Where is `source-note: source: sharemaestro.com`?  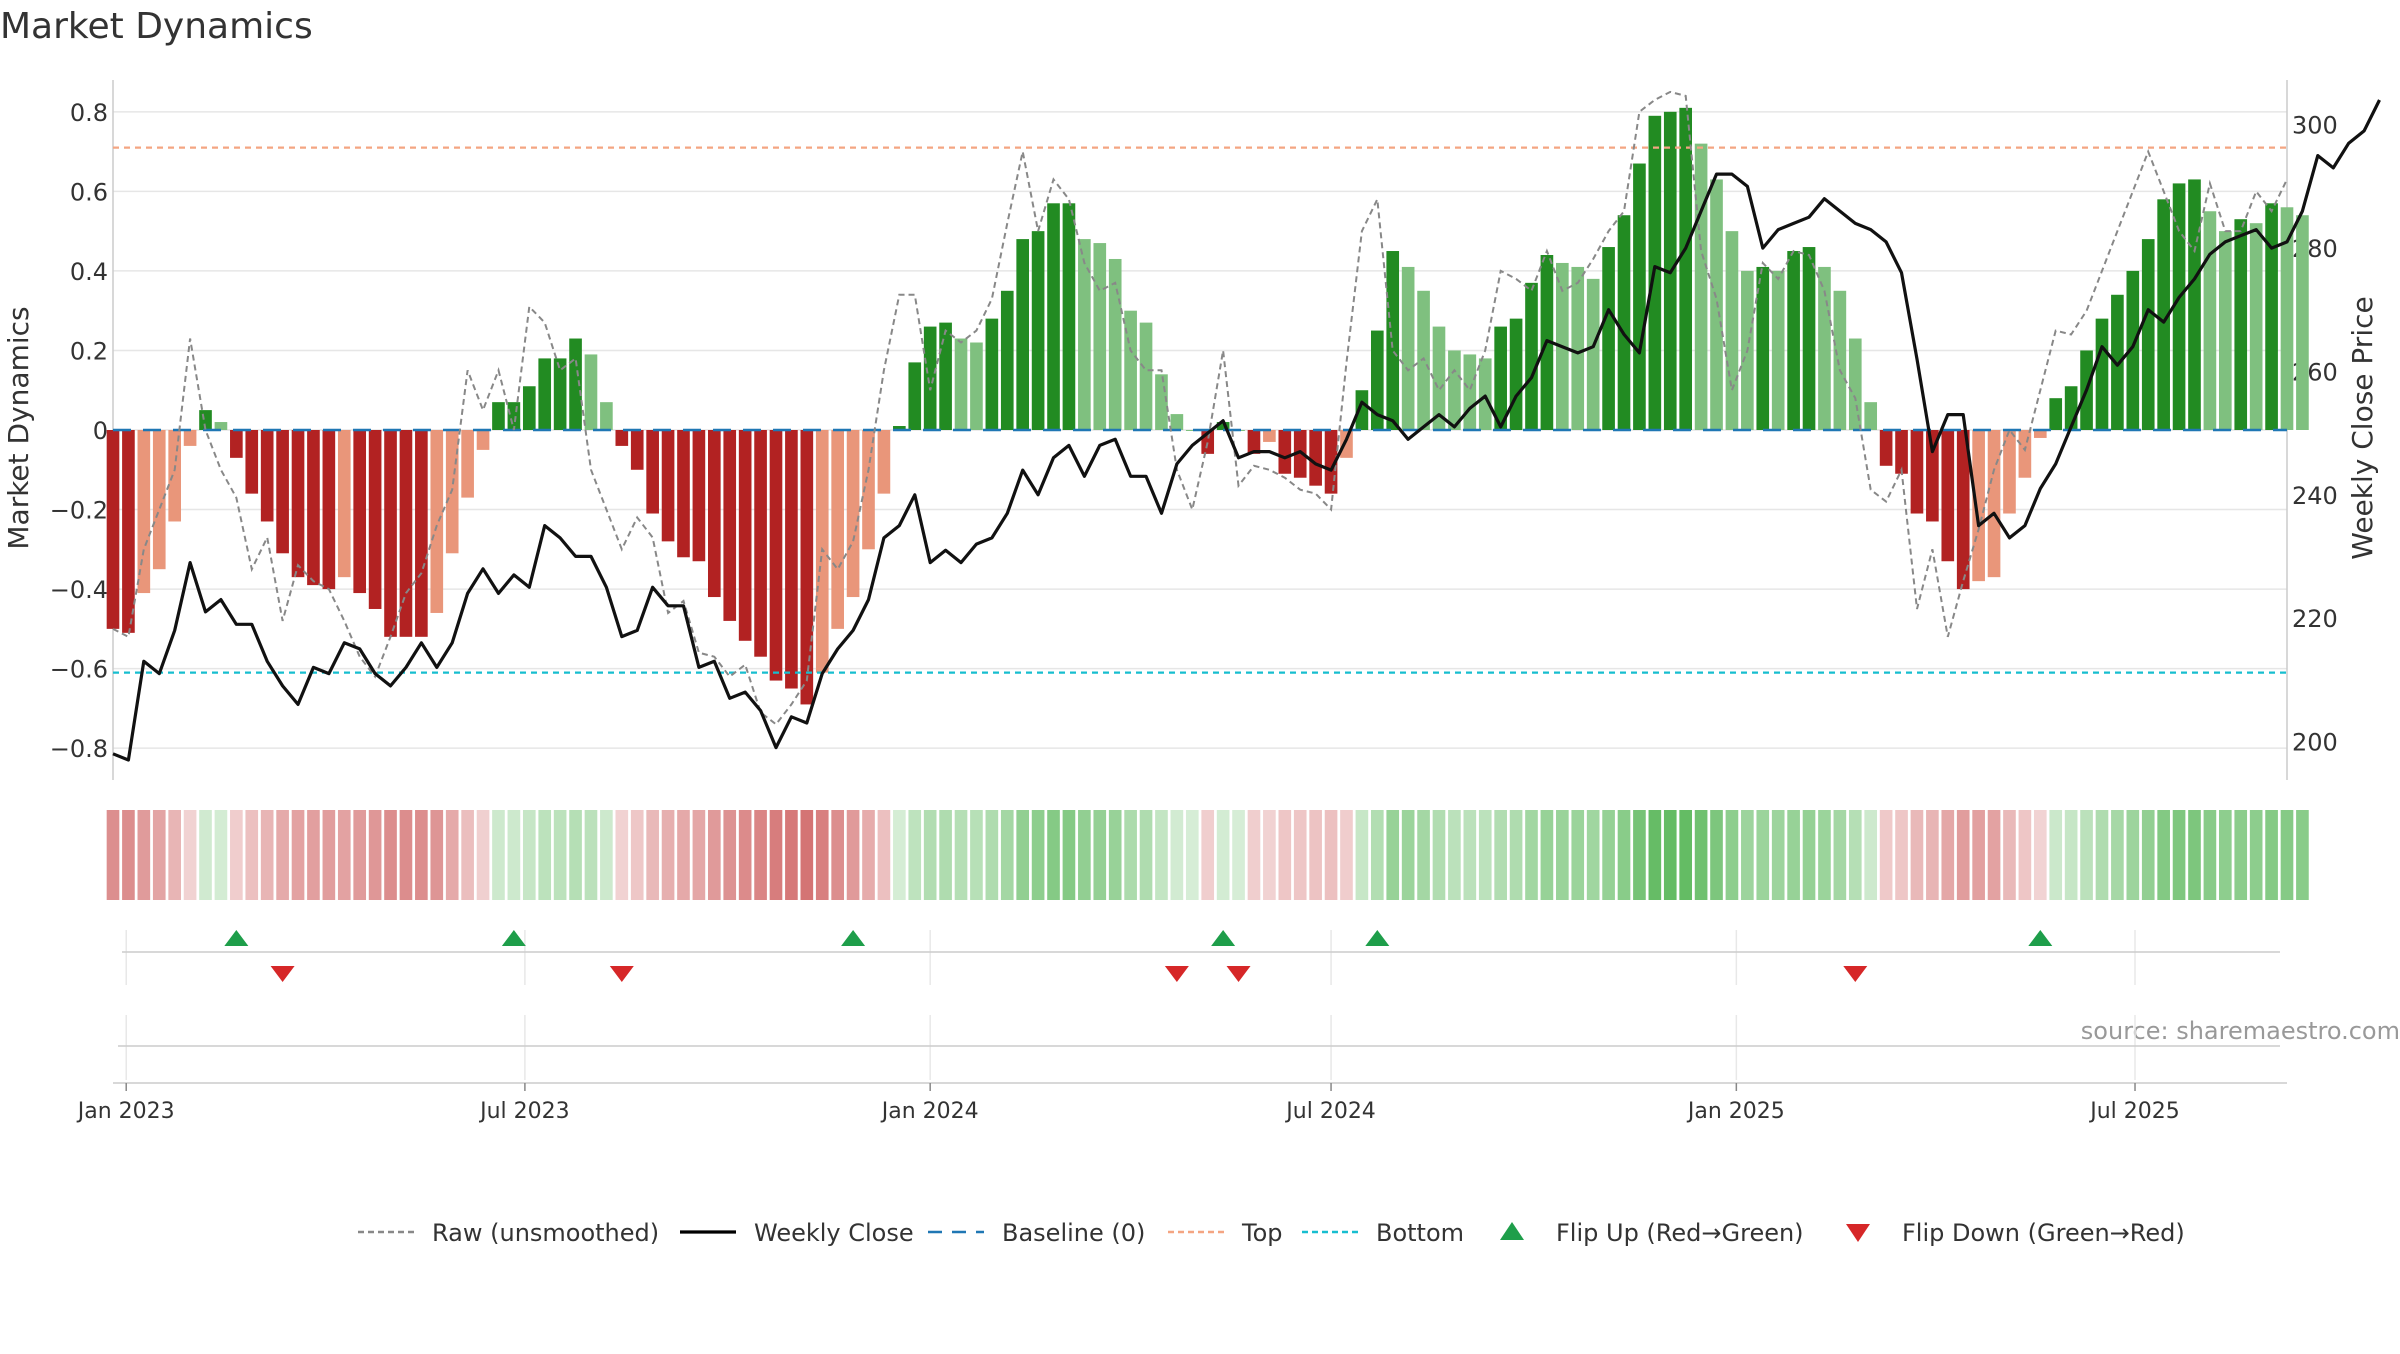
source-note: source: sharemaestro.com is located at coordinates (2240, 1031).